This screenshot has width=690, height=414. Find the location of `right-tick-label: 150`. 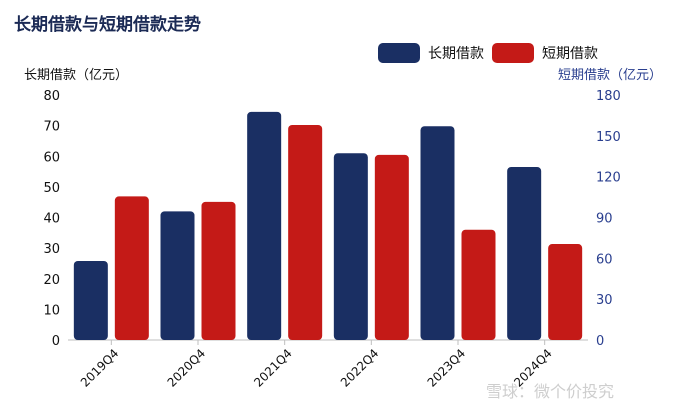

right-tick-label: 150 is located at coordinates (608, 137).